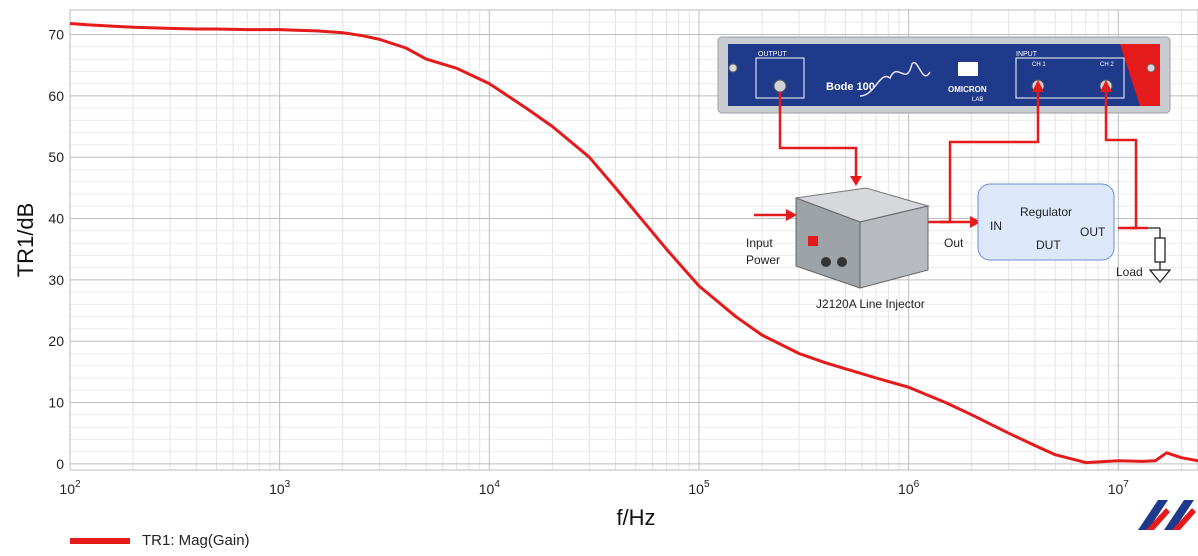 The width and height of the screenshot is (1198, 556). Describe the element at coordinates (895, 79) in the screenshot. I see `bode-logo-trace` at that location.